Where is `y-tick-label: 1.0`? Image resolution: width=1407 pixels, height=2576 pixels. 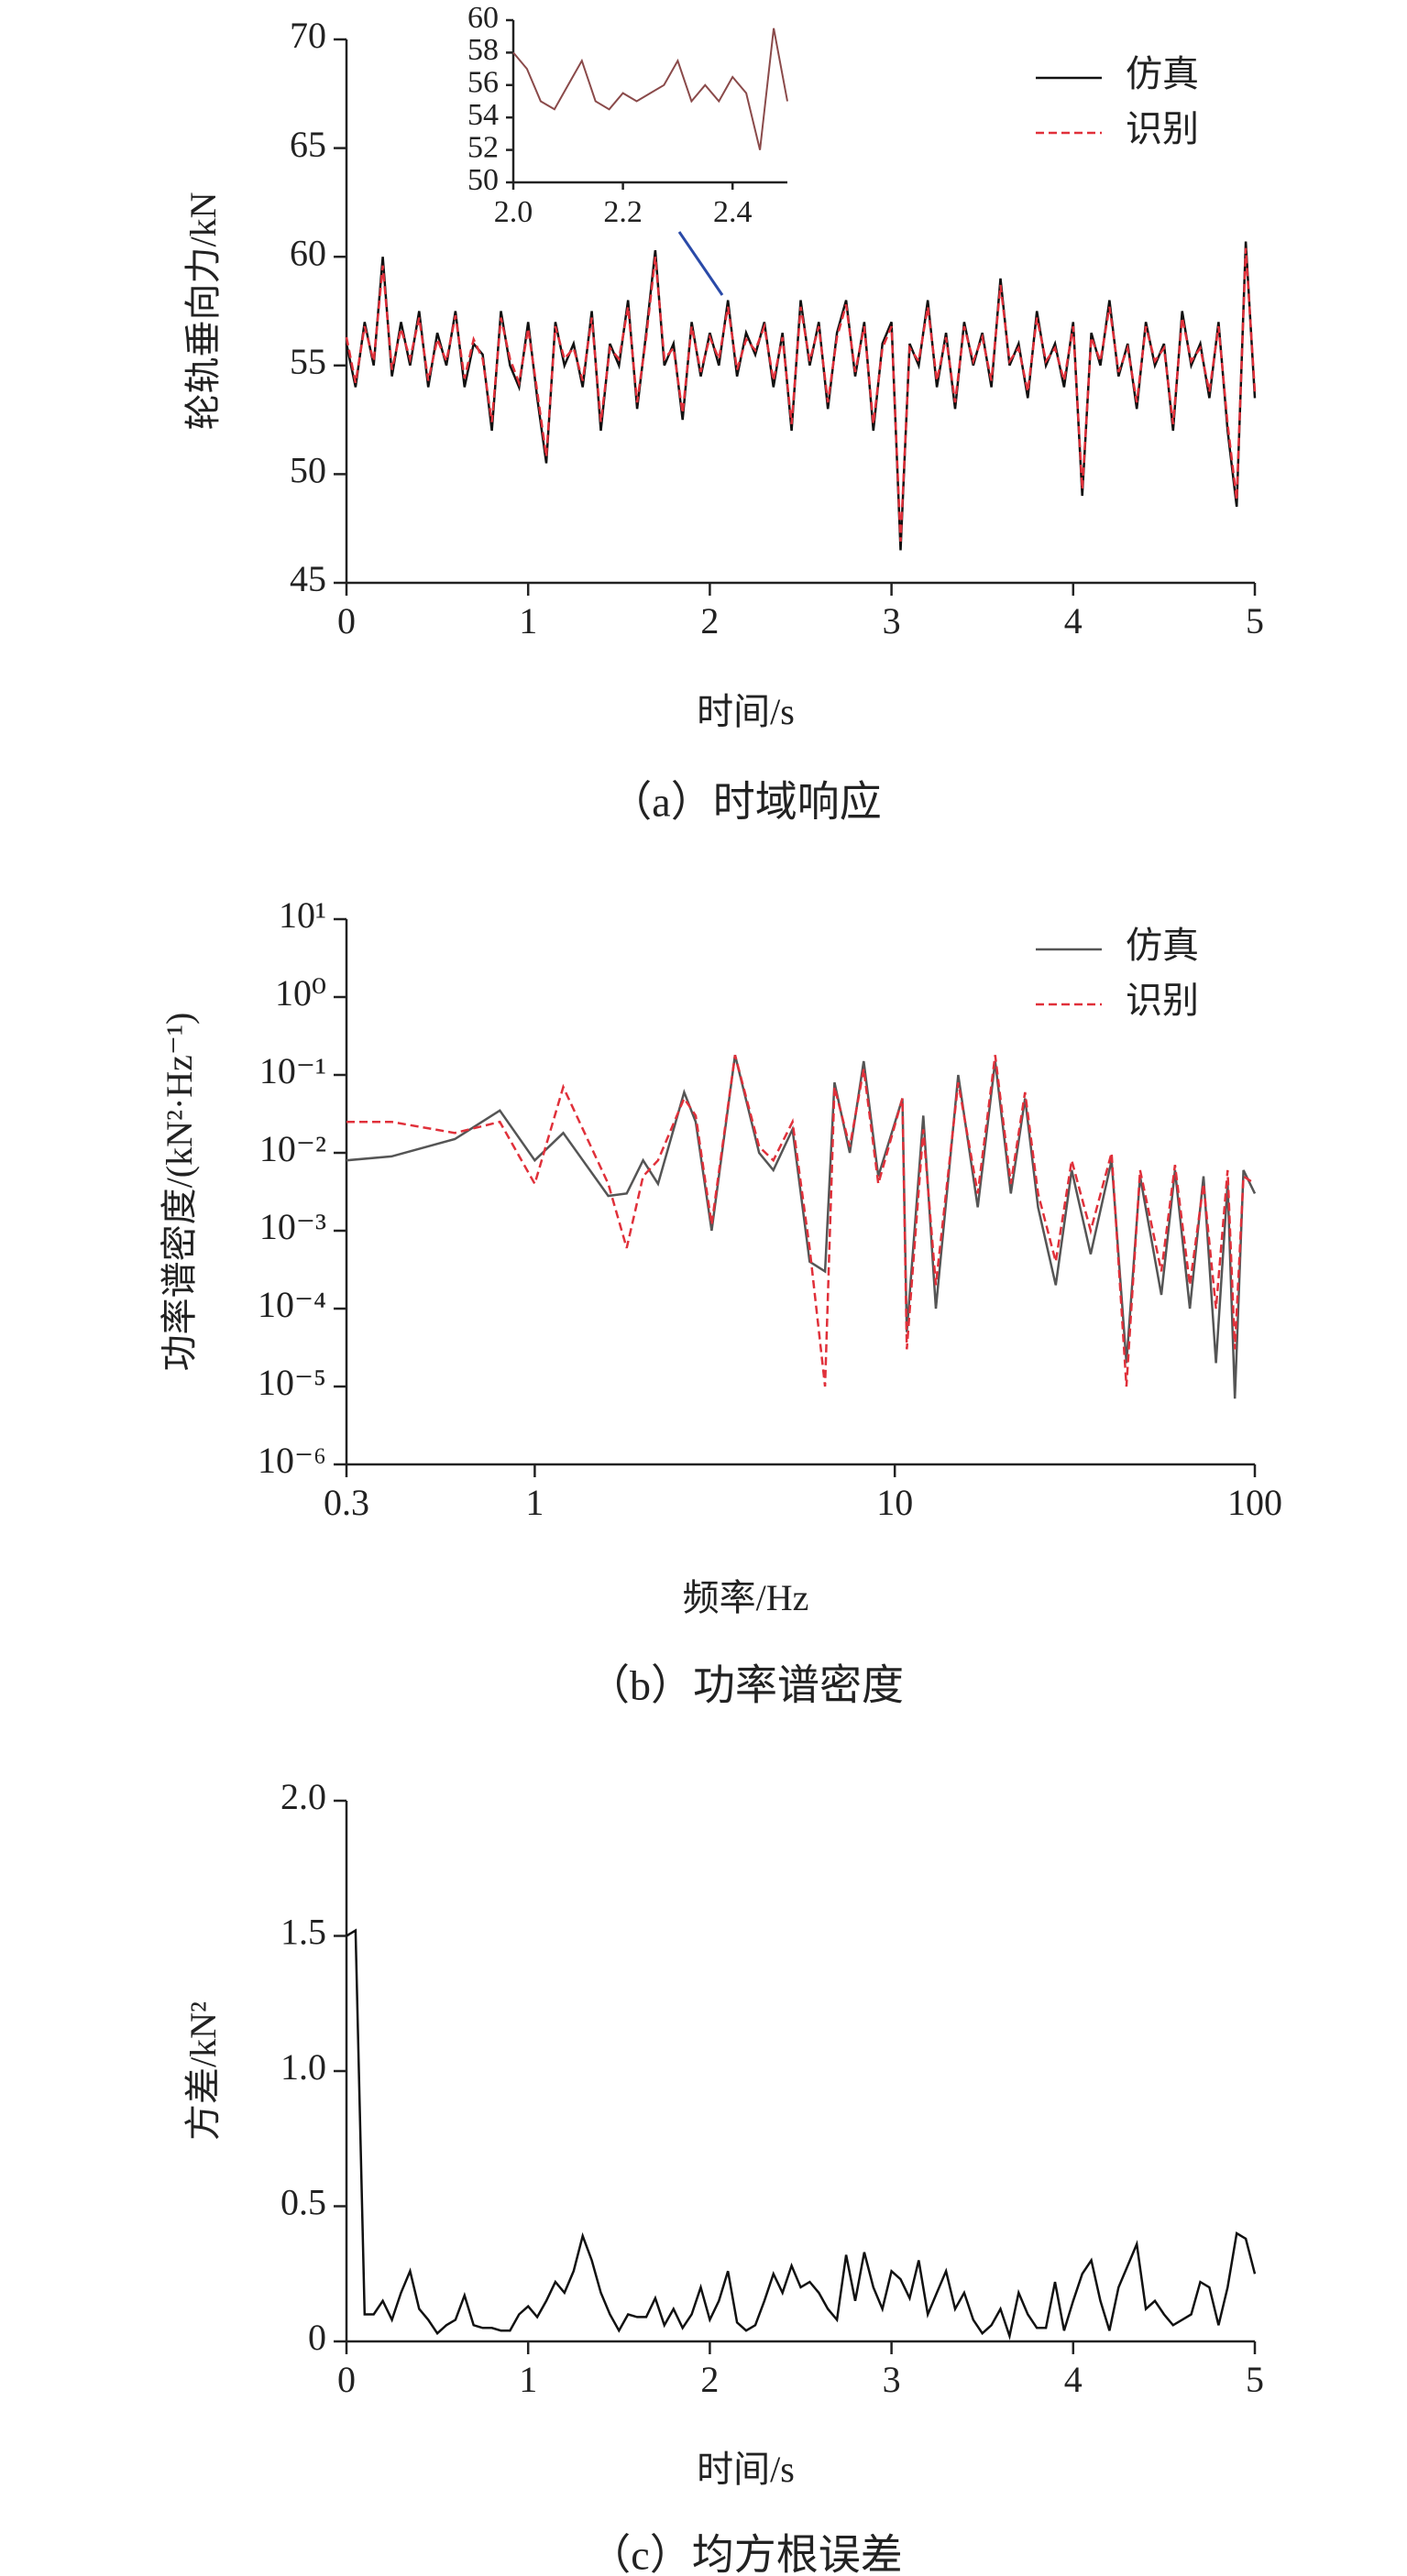 y-tick-label: 1.0 is located at coordinates (303, 2067).